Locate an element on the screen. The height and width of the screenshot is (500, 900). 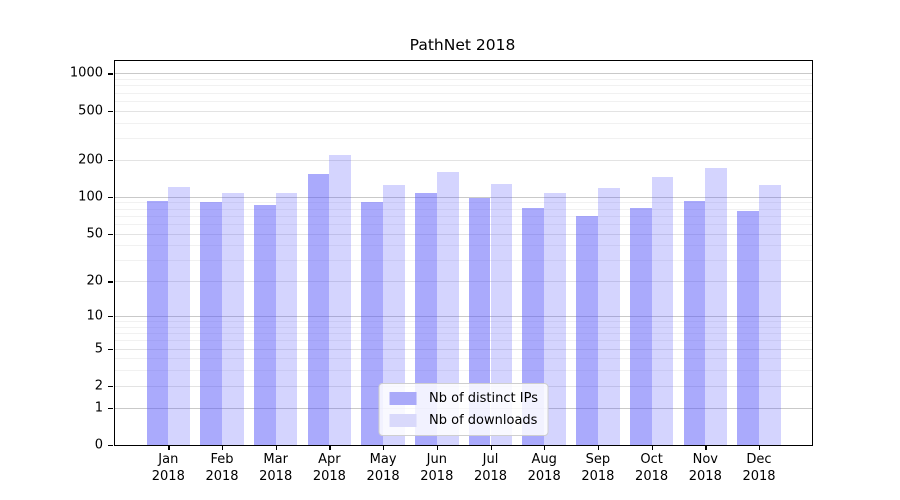
y-ticklabel-100: 100 is located at coordinates (90, 197).